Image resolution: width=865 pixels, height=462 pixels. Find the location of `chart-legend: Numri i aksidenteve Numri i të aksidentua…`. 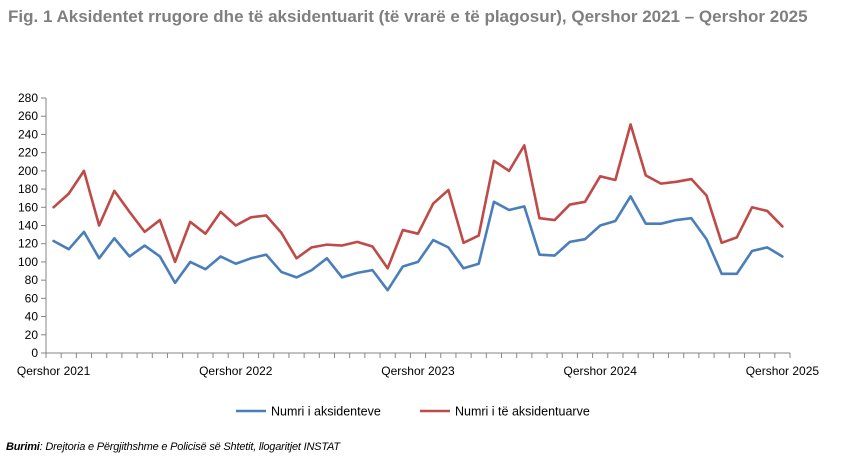

chart-legend: Numri i aksidenteve Numri i të aksidentua… is located at coordinates (413, 412).